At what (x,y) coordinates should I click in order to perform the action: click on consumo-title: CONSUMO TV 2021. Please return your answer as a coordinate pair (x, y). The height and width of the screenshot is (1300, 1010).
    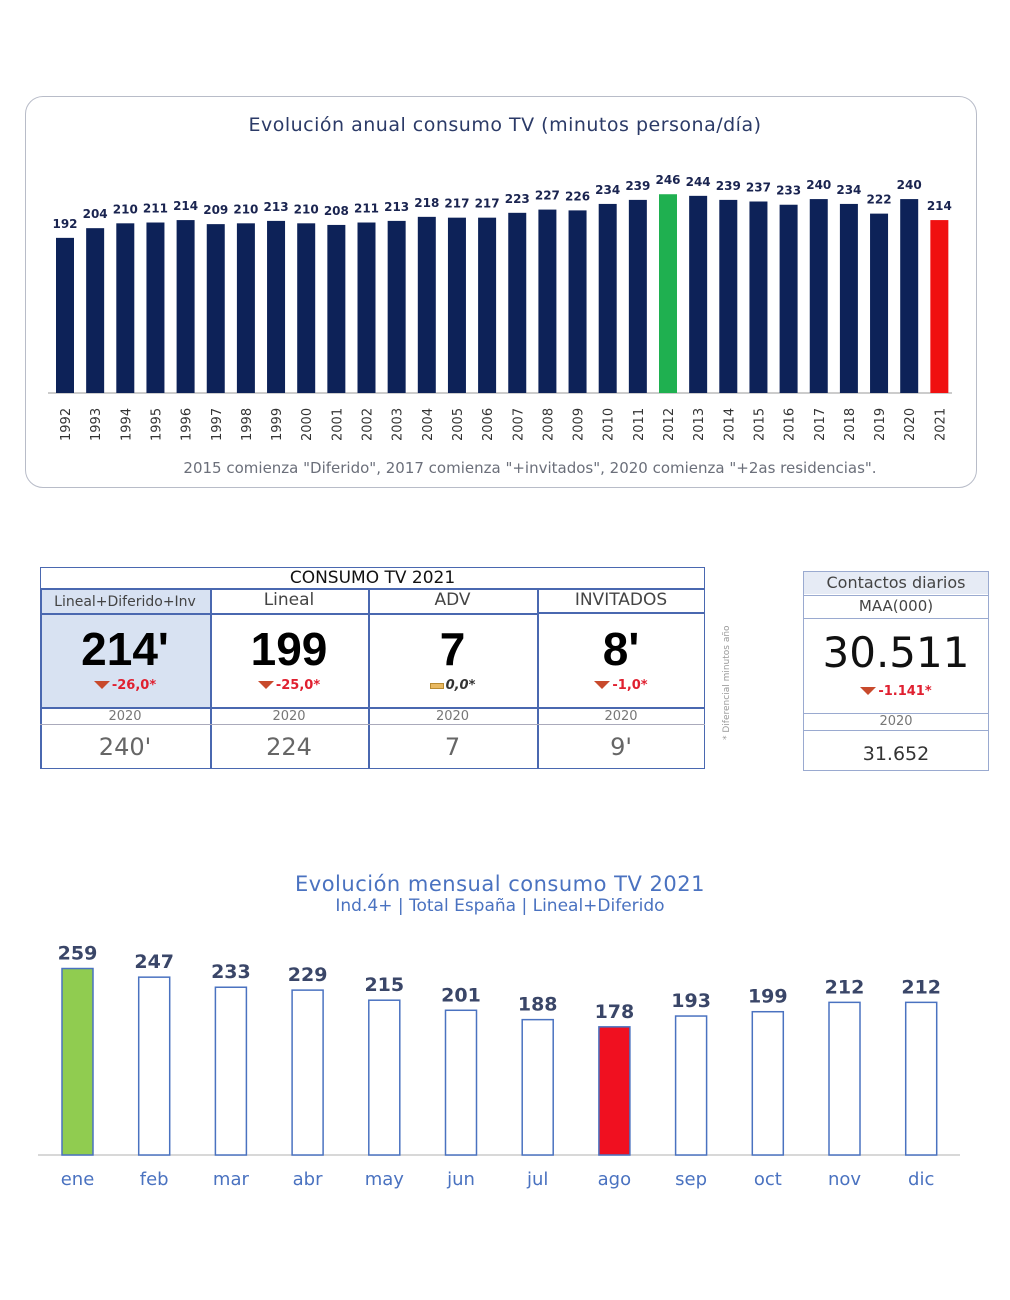
    Looking at the image, I should click on (372, 578).